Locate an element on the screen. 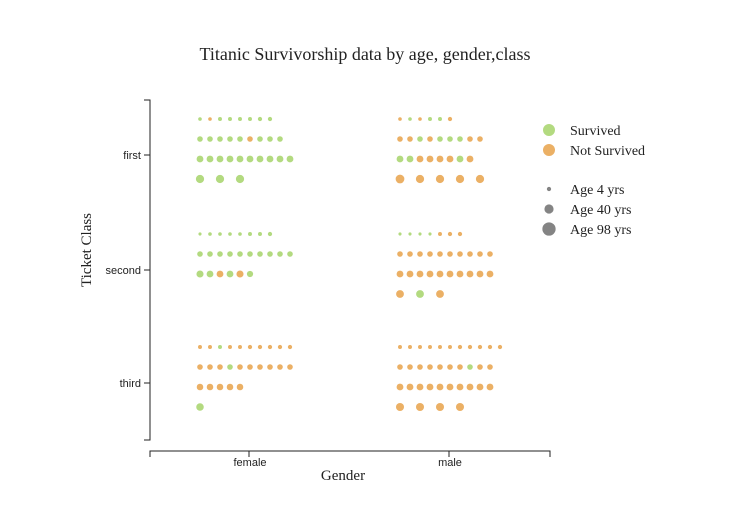  x-axis: female male Gender is located at coordinates (350, 467).